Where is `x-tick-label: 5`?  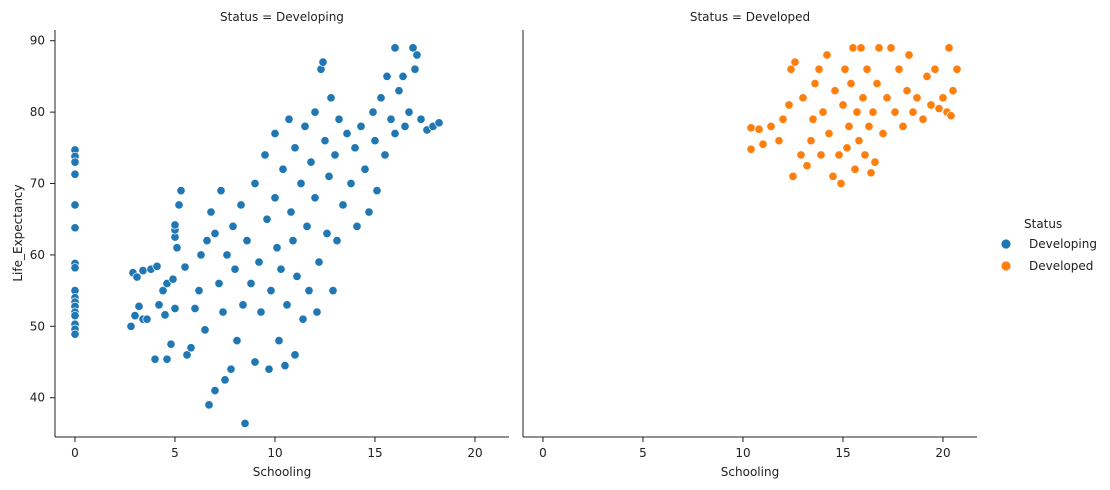
x-tick-label: 5 is located at coordinates (643, 453).